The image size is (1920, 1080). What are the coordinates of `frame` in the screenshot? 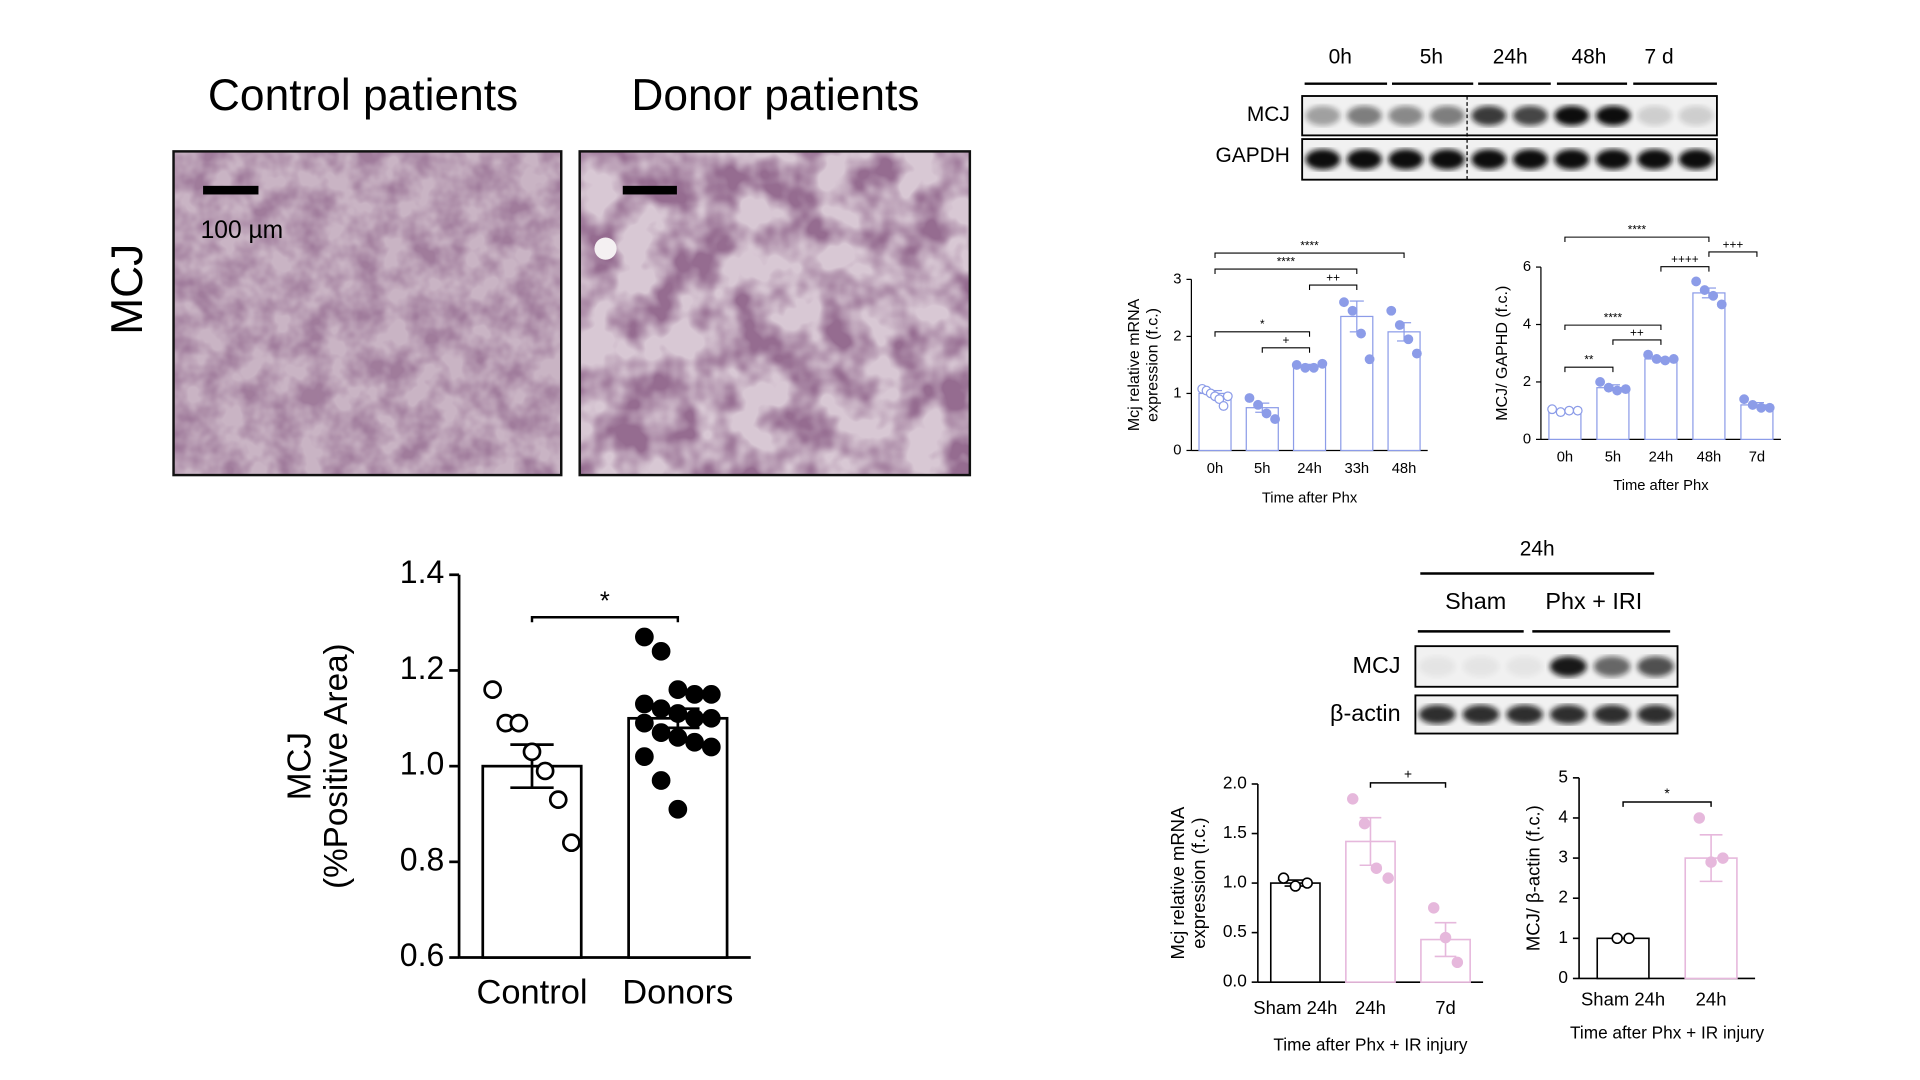 It's located at (775, 313).